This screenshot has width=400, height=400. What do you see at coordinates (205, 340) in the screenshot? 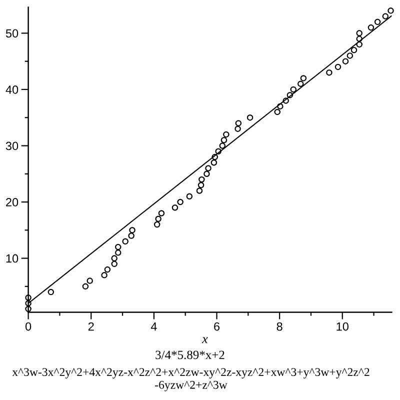
I see `x-axis-title: x` at bounding box center [205, 340].